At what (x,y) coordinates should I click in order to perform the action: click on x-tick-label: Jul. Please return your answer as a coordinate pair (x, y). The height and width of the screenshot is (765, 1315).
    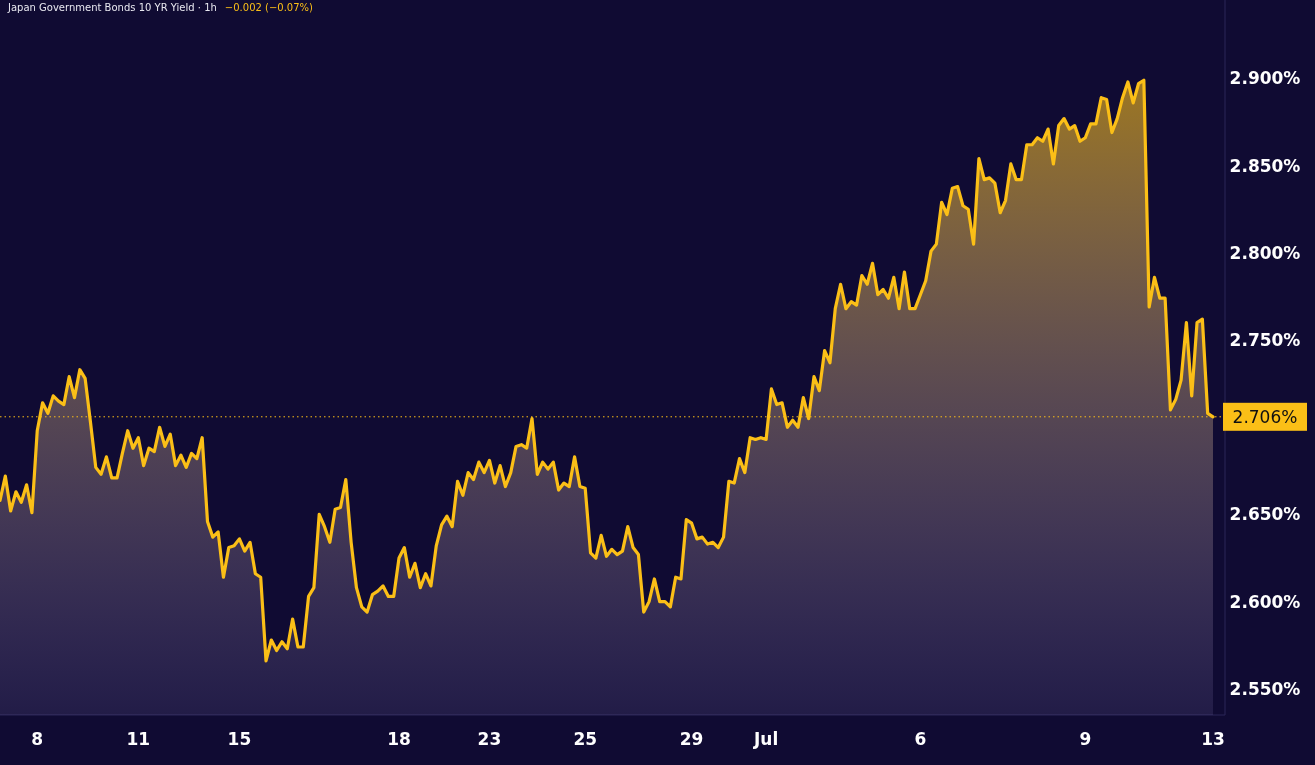
    Looking at the image, I should click on (765, 739).